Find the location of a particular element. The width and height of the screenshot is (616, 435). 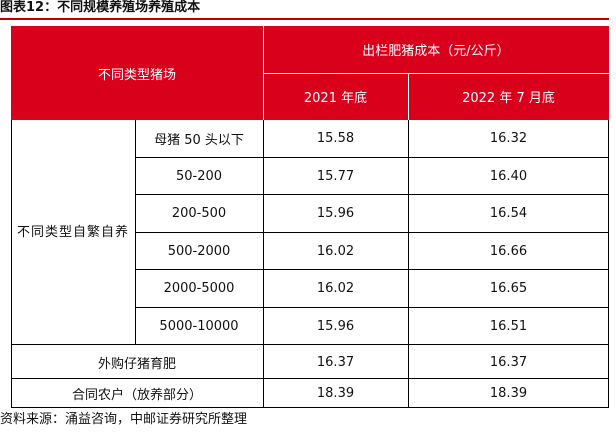

source-note: 资料来源：涌益咨询，中邮证券研究所整理 is located at coordinates (124, 419).